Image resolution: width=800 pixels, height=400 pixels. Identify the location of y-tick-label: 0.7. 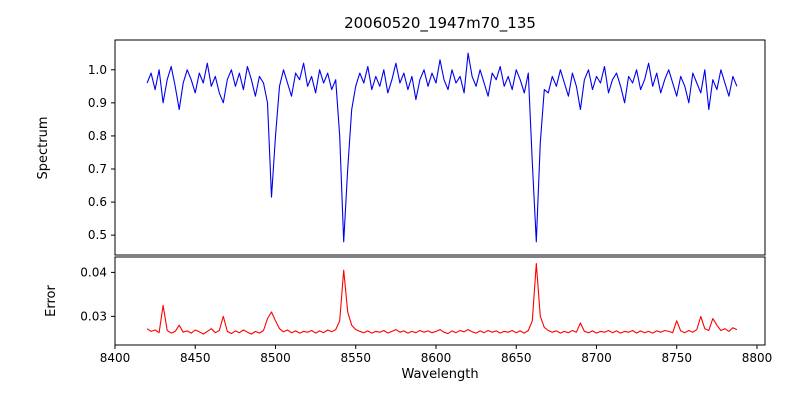
(97, 169).